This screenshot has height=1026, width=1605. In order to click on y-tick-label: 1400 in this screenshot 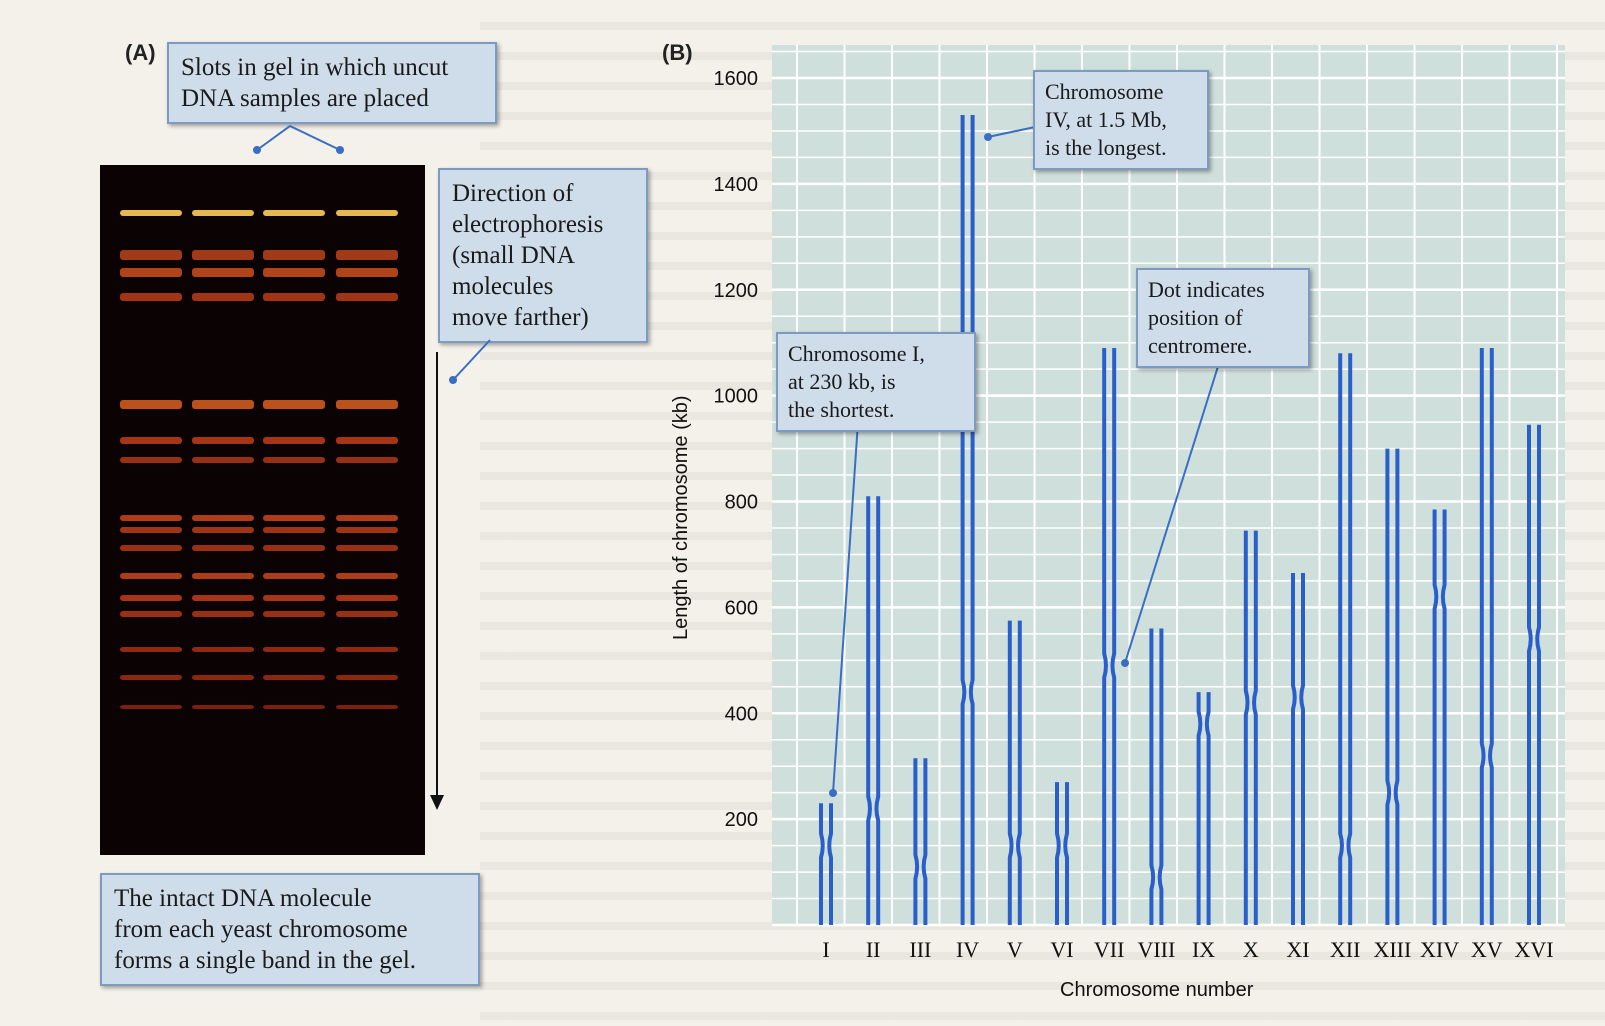, I will do `click(736, 185)`.